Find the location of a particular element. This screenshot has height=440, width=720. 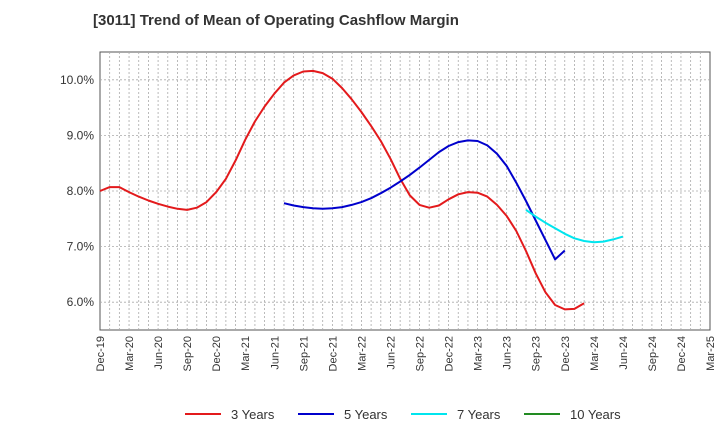

x-tick-label: Dec-22 is located at coordinates (450, 353).